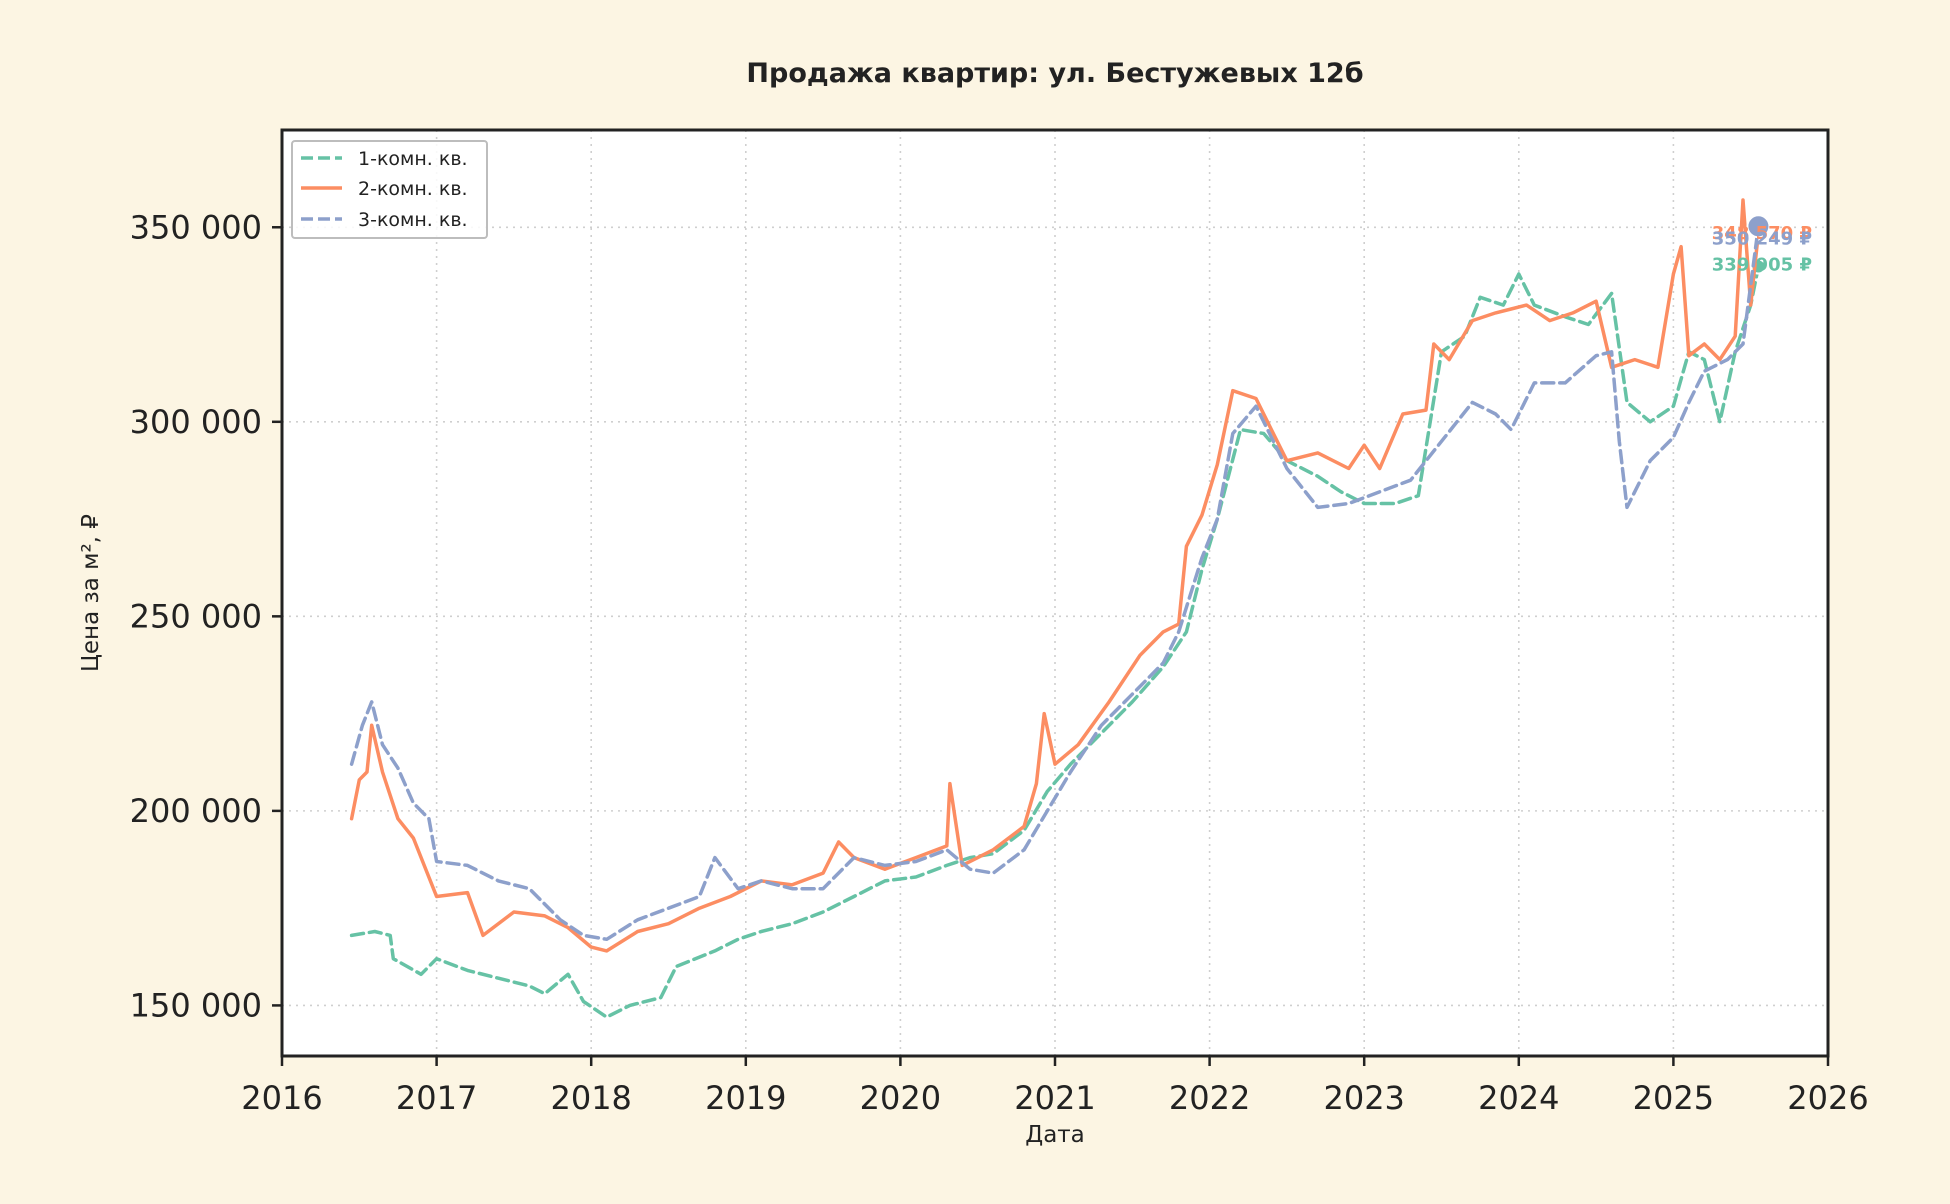  Describe the element at coordinates (590, 1098) in the screenshot. I see `x-tick-label: 2018` at that location.